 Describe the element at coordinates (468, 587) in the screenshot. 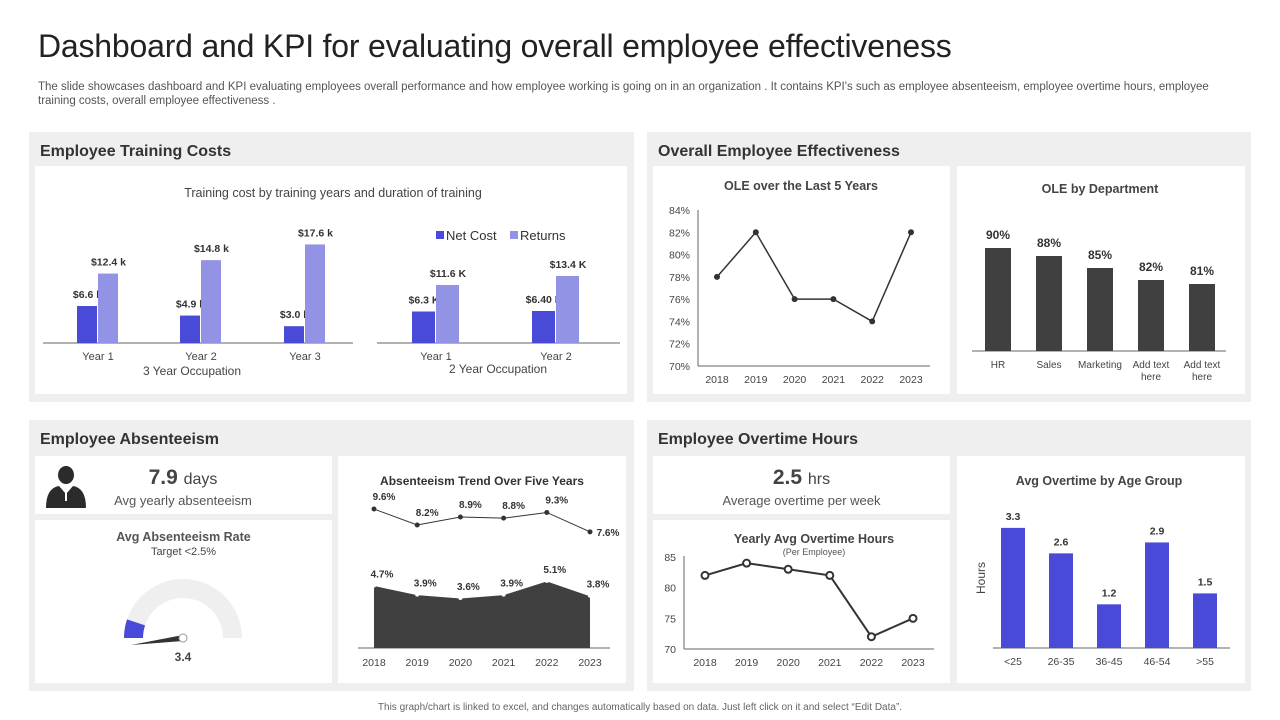

I see `data-label: 3.6%` at that location.